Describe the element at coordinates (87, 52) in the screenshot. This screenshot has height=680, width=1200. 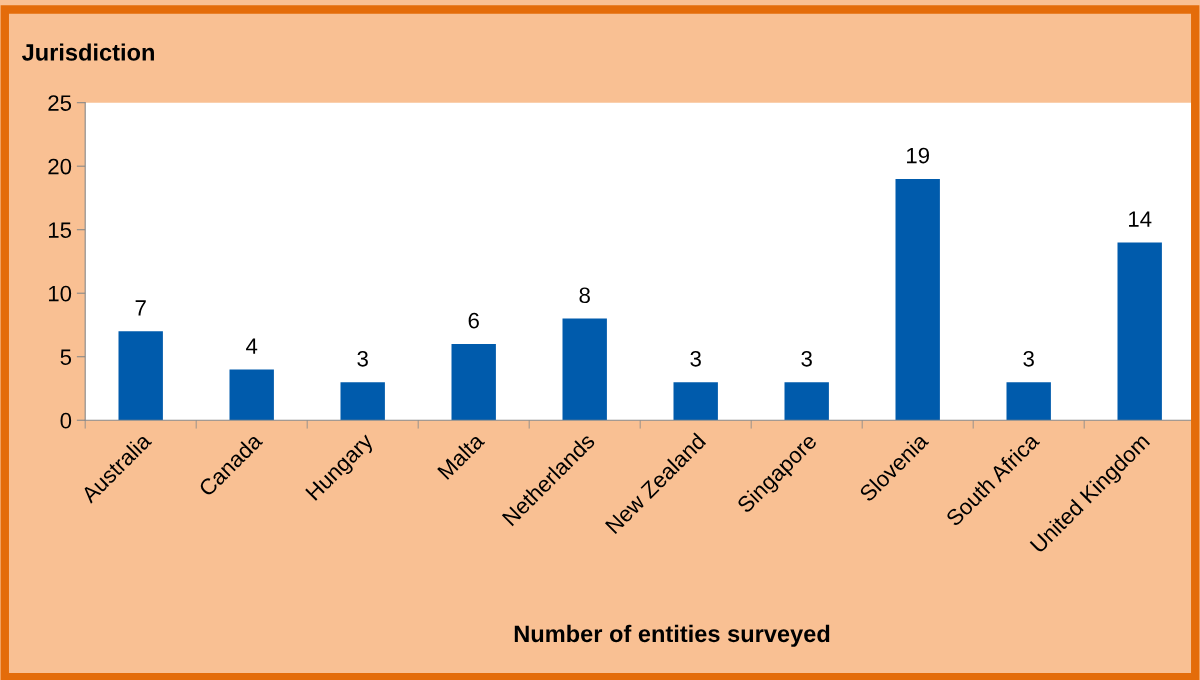
I see `y-axis-title: Jurisdiction` at that location.